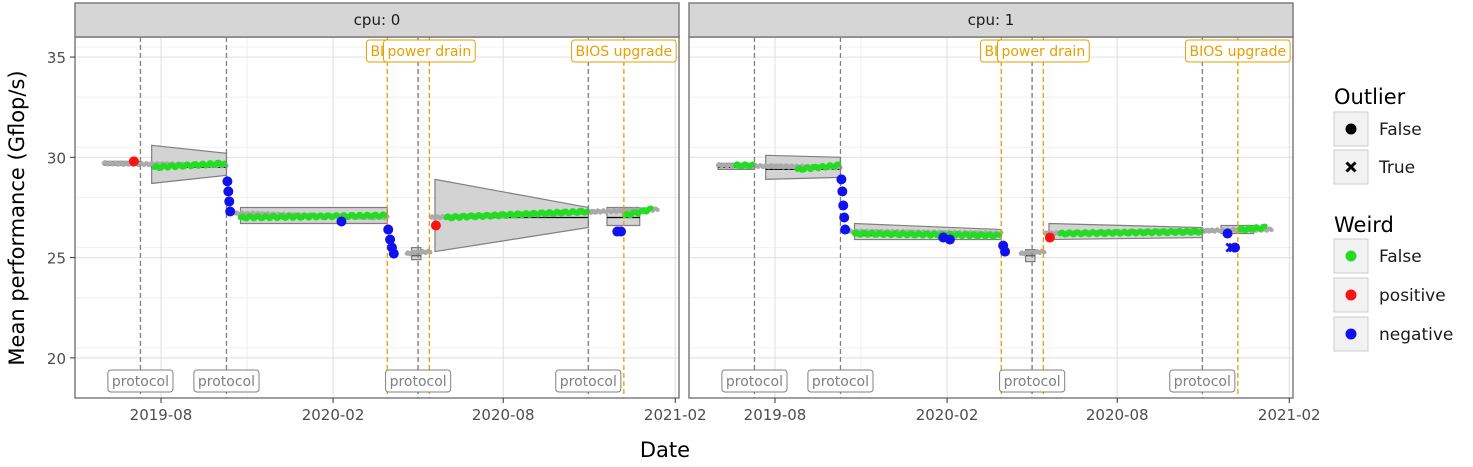  Describe the element at coordinates (1351, 129) in the screenshot. I see `legend-marker-circle` at that location.